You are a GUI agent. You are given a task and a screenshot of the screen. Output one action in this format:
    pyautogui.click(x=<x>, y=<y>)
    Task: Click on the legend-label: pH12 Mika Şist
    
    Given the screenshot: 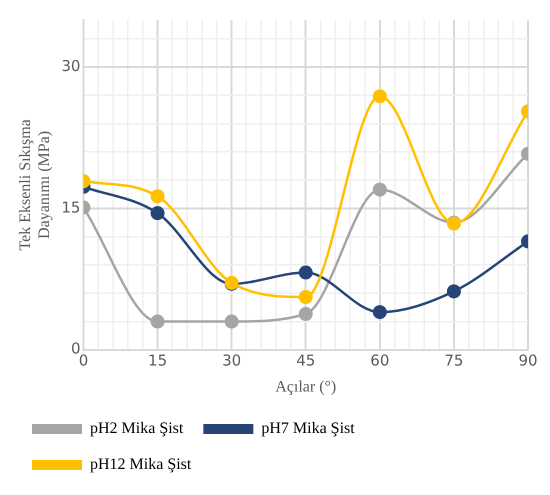 What is the action you would take?
    pyautogui.click(x=141, y=465)
    